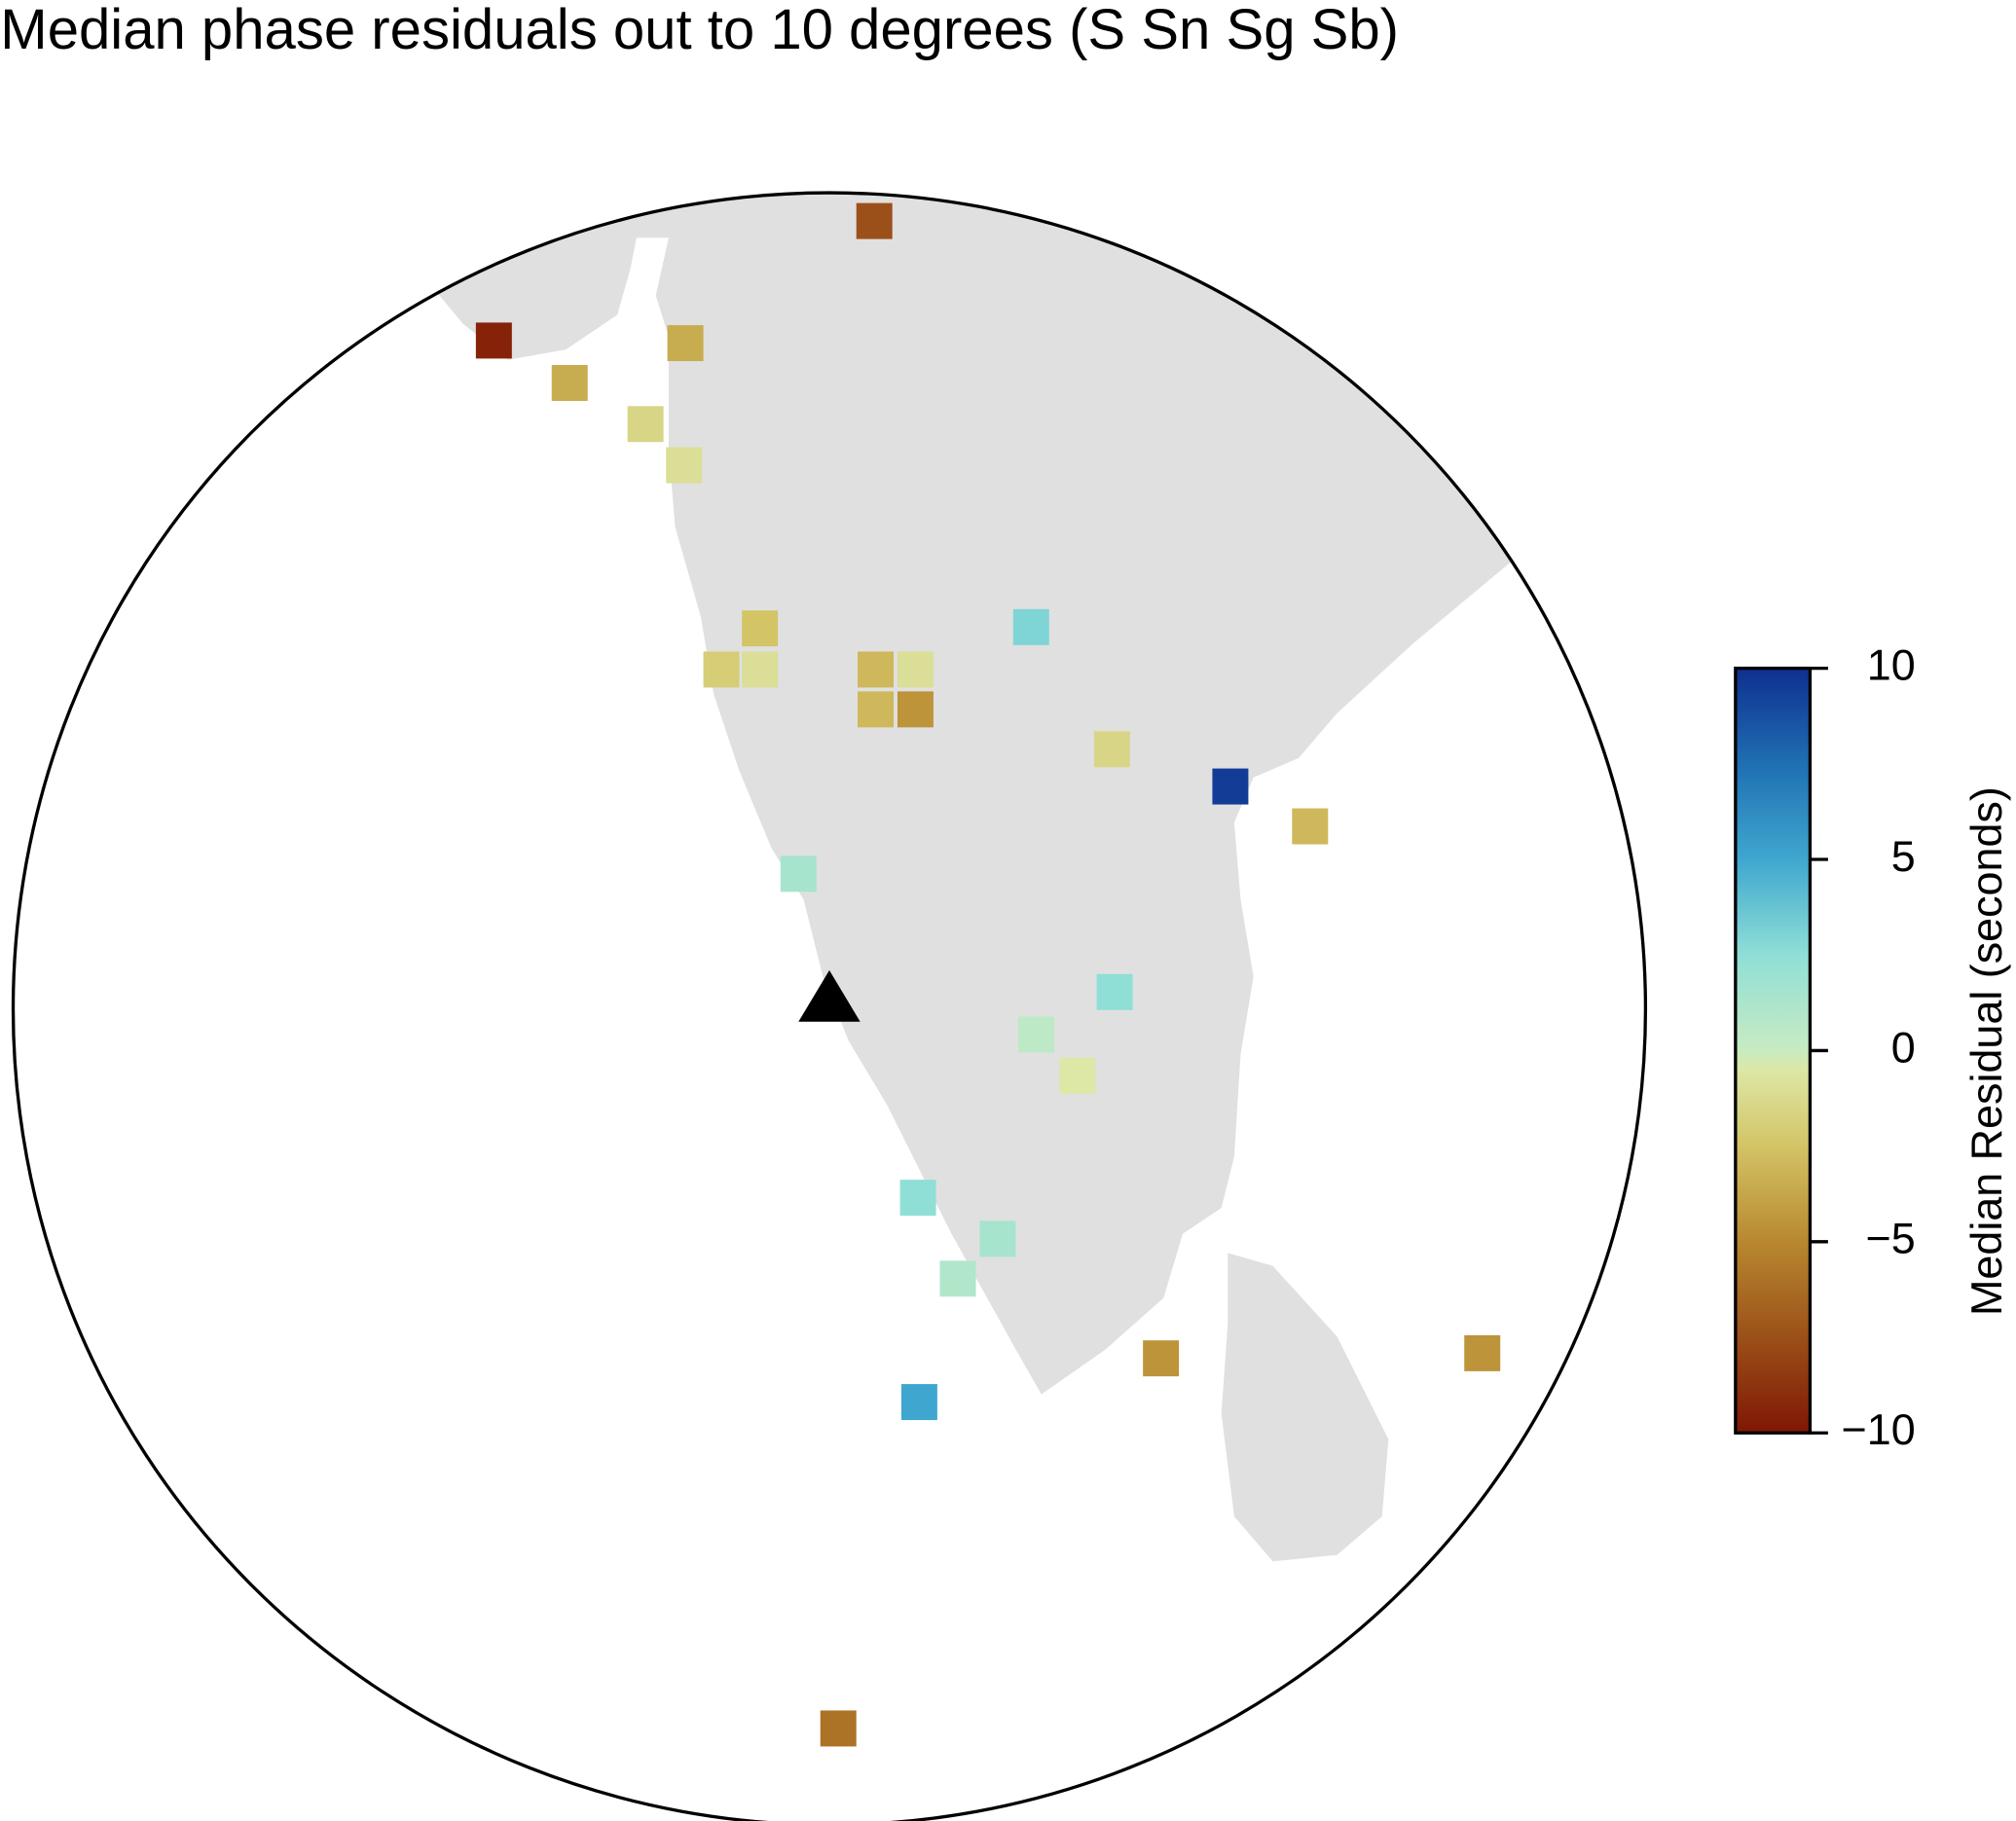 This screenshot has width=2016, height=1821. What do you see at coordinates (829, 995) in the screenshot?
I see `station-triangle` at bounding box center [829, 995].